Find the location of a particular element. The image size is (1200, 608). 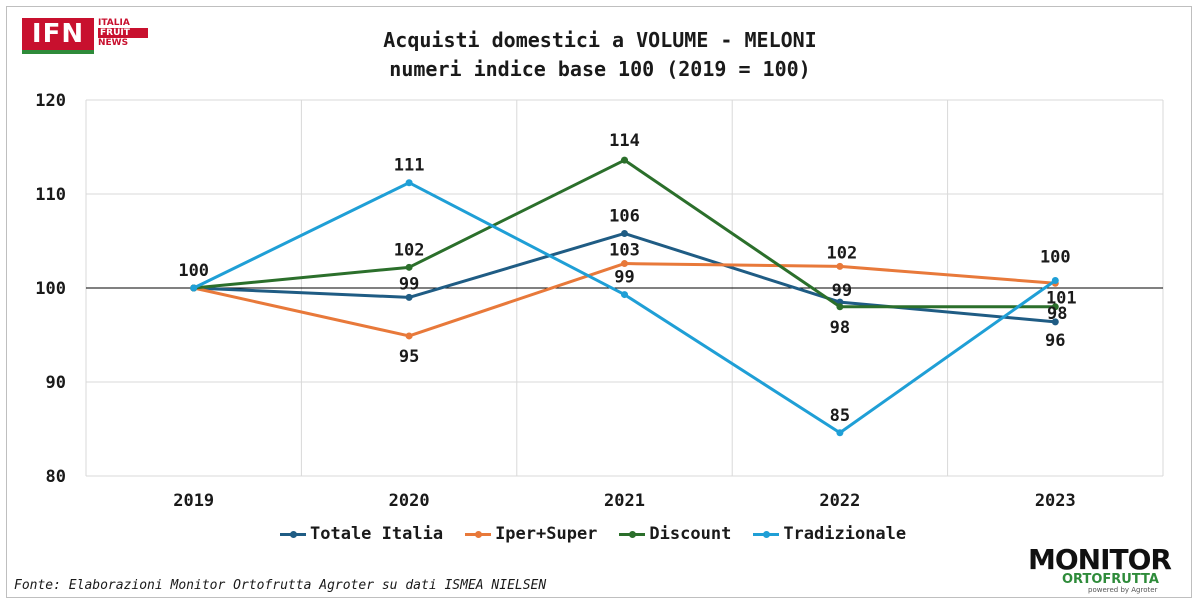

y-tick-labels: 80 90 100 110 120 is located at coordinates (50, 289).